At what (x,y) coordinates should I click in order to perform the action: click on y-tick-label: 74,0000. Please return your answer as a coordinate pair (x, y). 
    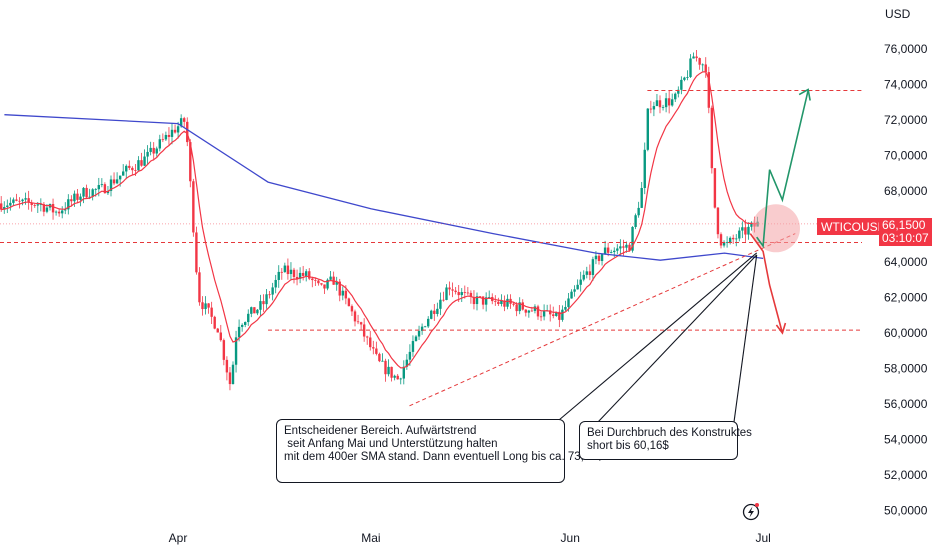
    Looking at the image, I should click on (906, 85).